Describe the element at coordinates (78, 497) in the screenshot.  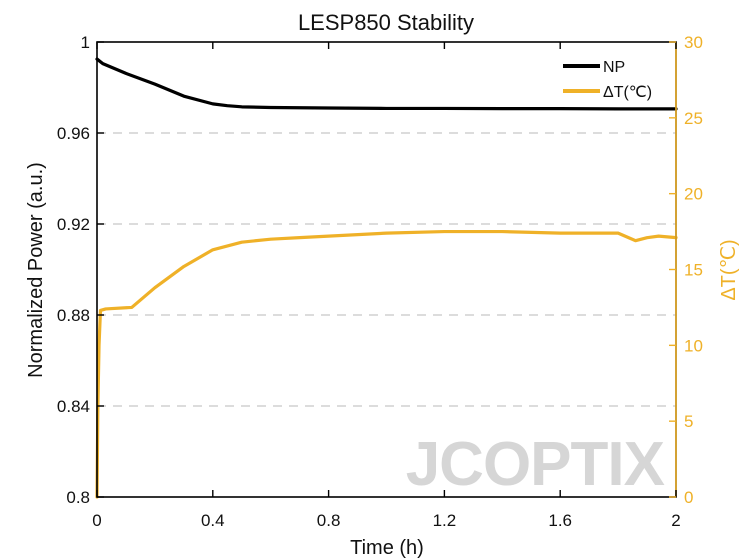
I see `left-y-tick-label: 0.8` at that location.